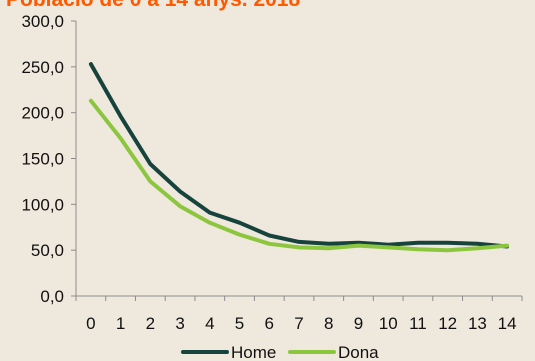 This screenshot has width=535, height=361. I want to click on y-tick-label: 0,0, so click(52, 296).